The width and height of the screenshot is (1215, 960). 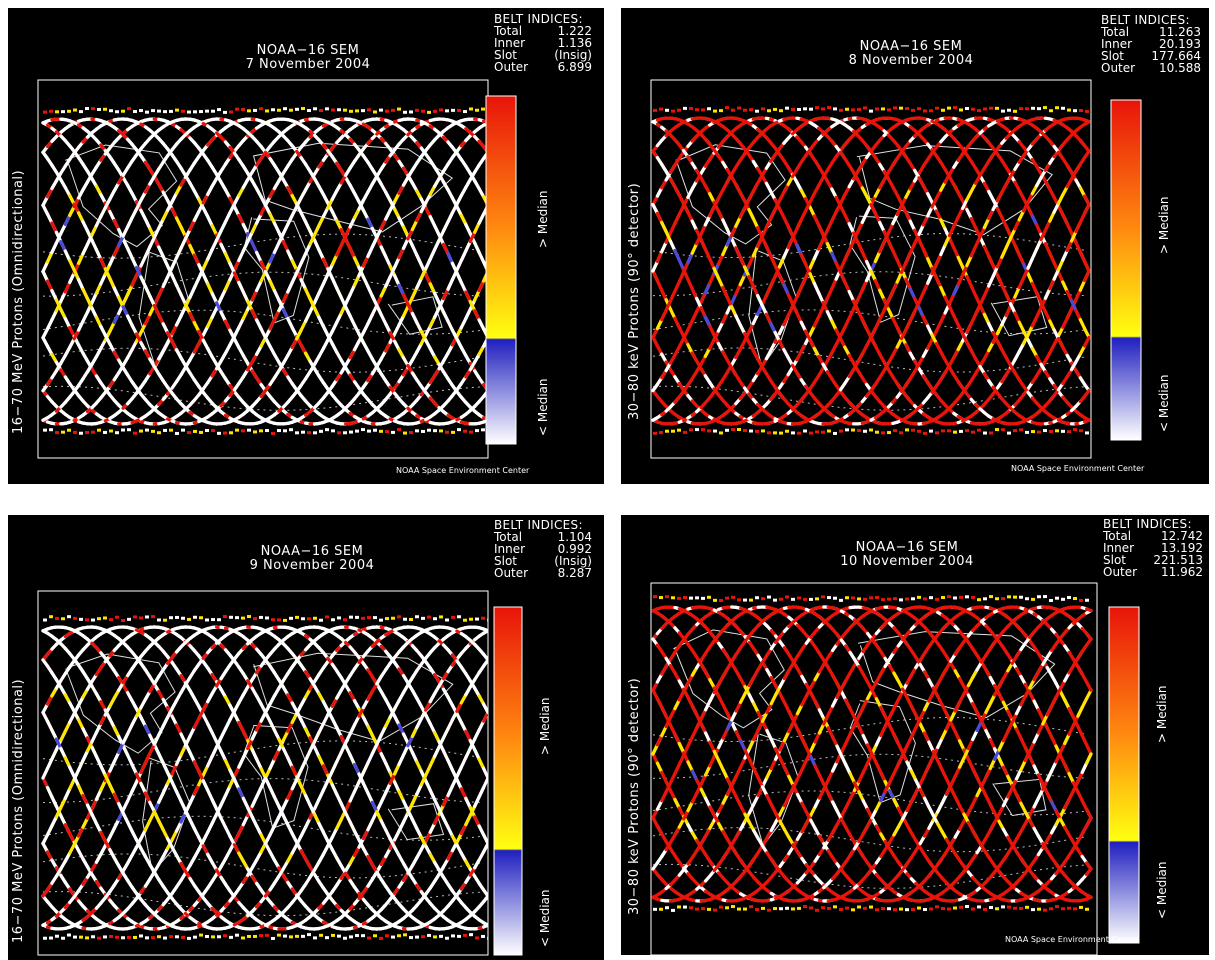 I want to click on belt-outer-label: Outer, so click(x=511, y=67).